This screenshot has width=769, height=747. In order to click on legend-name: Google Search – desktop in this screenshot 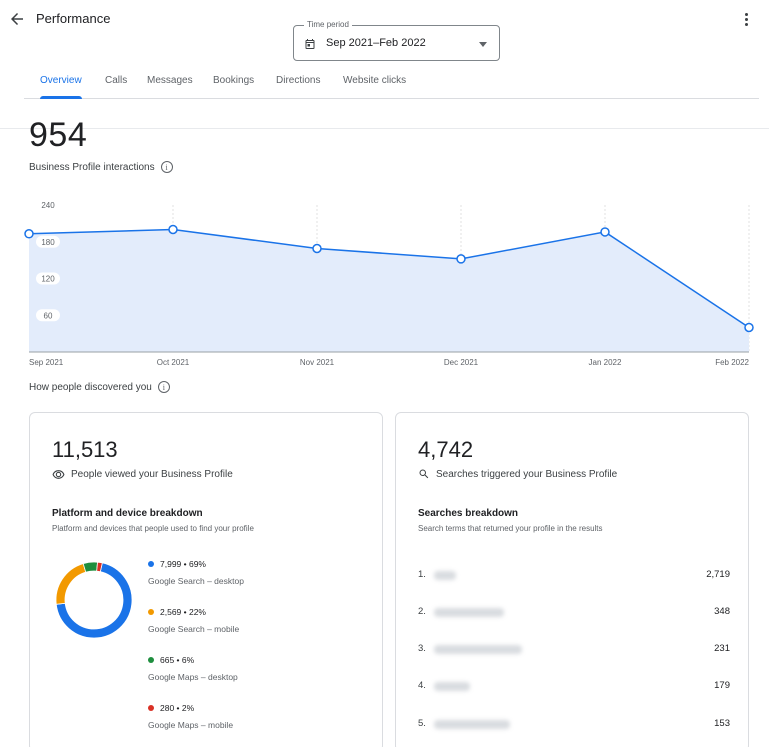, I will do `click(196, 581)`.